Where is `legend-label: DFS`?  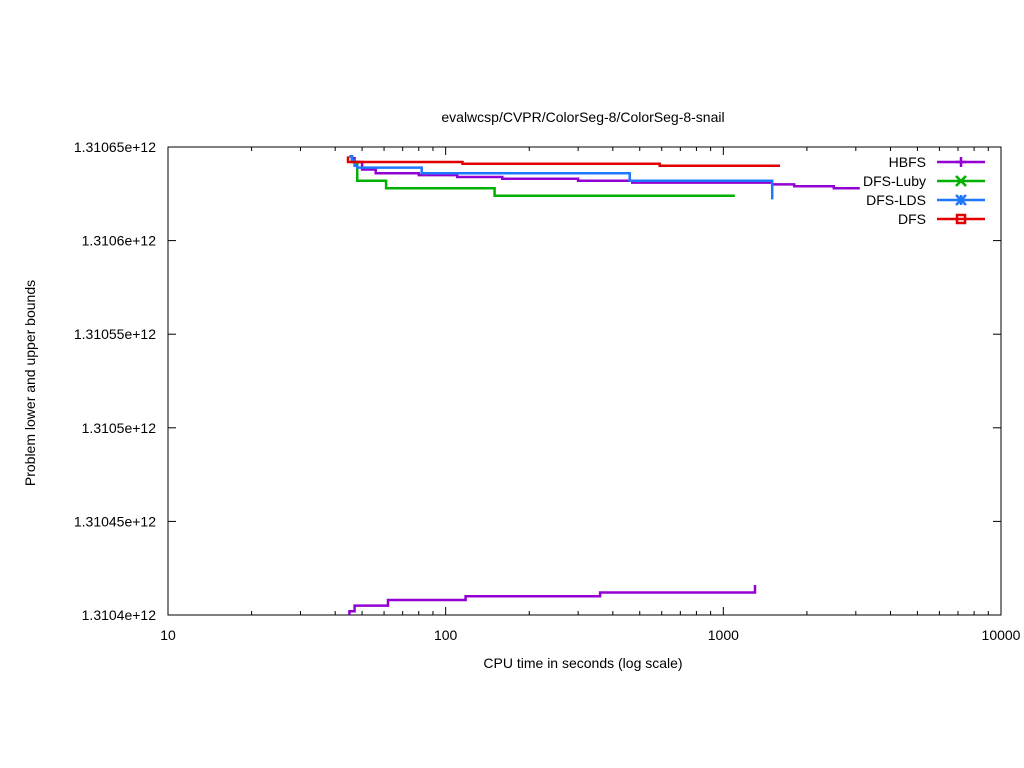 legend-label: DFS is located at coordinates (912, 219).